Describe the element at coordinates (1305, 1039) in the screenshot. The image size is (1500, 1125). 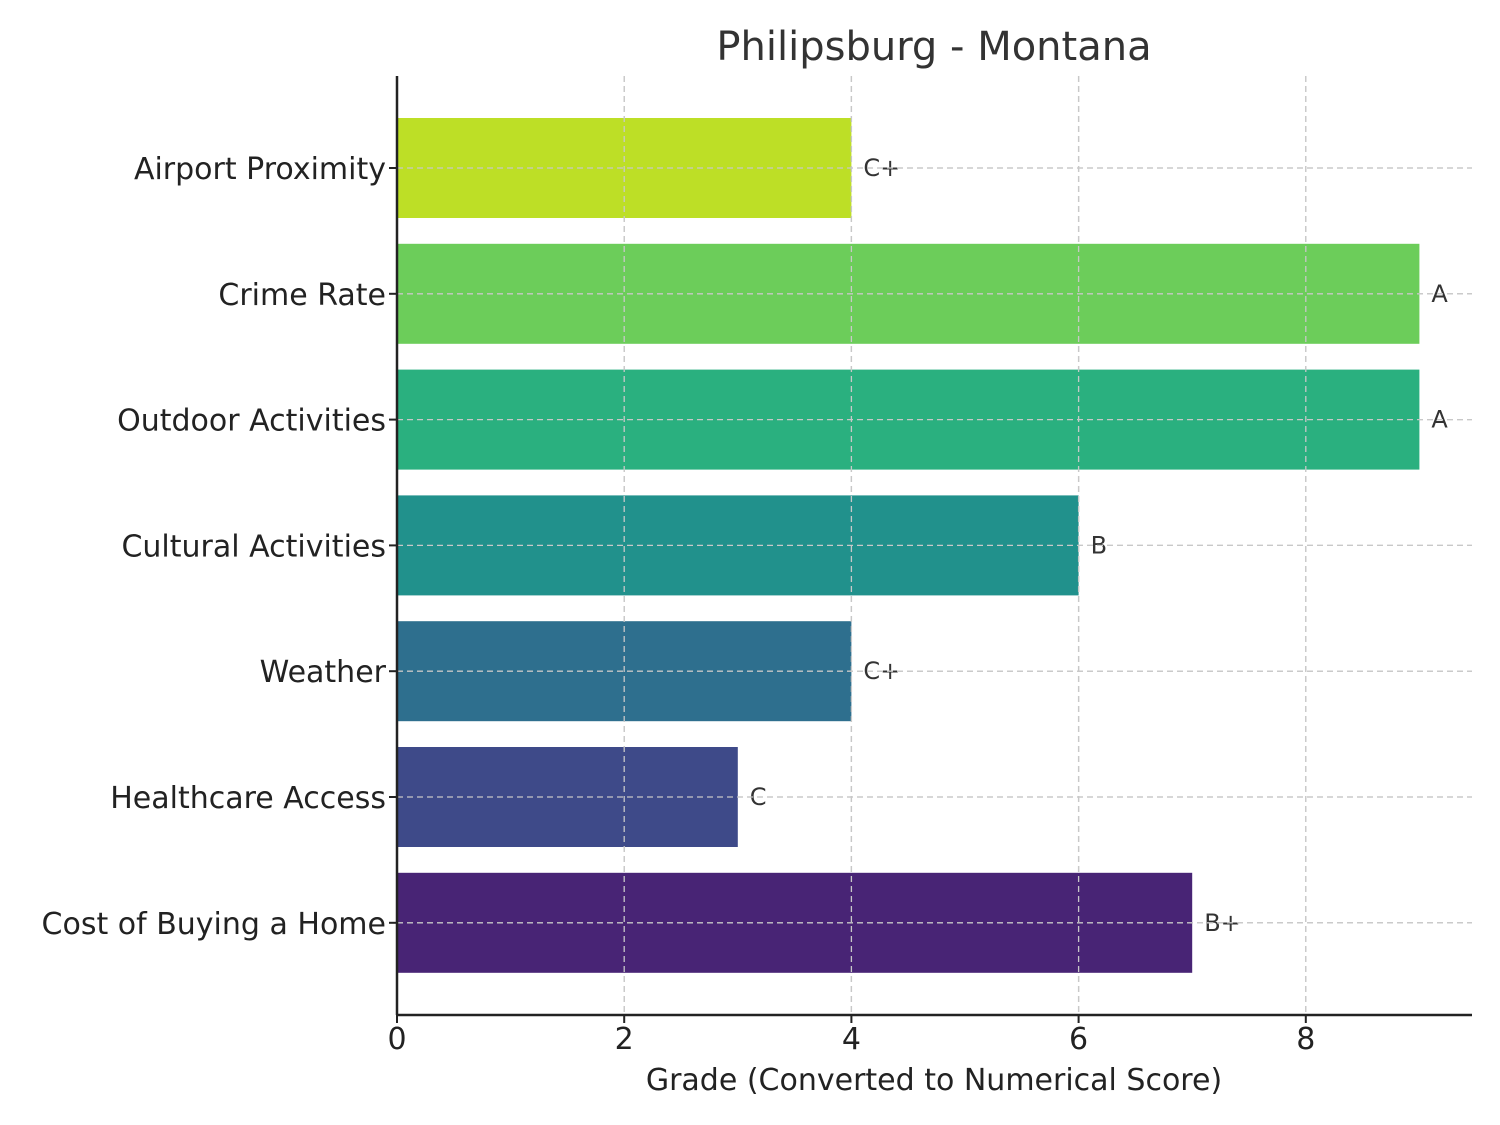
I see `x-tick-label: 8` at that location.